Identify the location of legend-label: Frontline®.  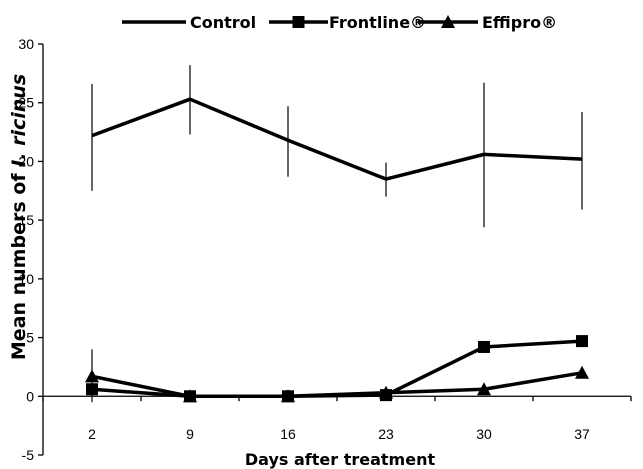
(377, 22).